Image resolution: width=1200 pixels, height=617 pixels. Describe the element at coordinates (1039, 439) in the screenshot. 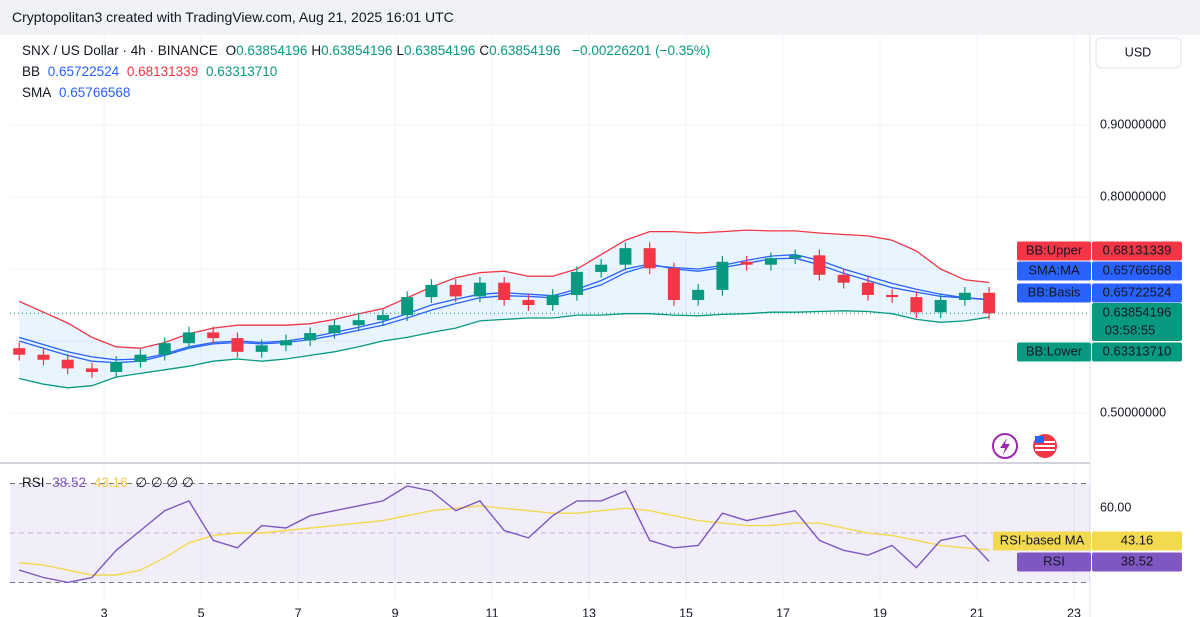

I see `flag-canton` at that location.